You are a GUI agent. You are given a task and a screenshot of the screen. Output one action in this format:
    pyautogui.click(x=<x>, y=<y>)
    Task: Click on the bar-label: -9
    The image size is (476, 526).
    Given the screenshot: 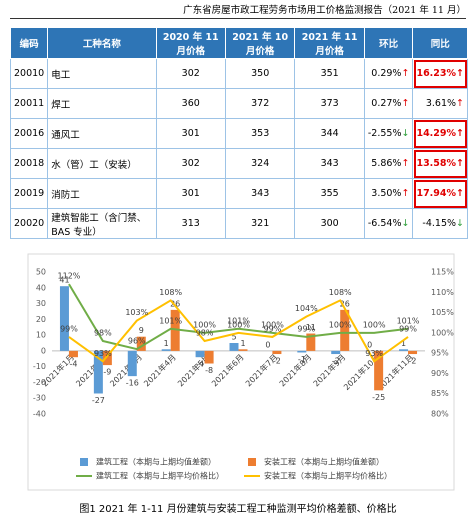 What is the action you would take?
    pyautogui.click(x=107, y=372)
    